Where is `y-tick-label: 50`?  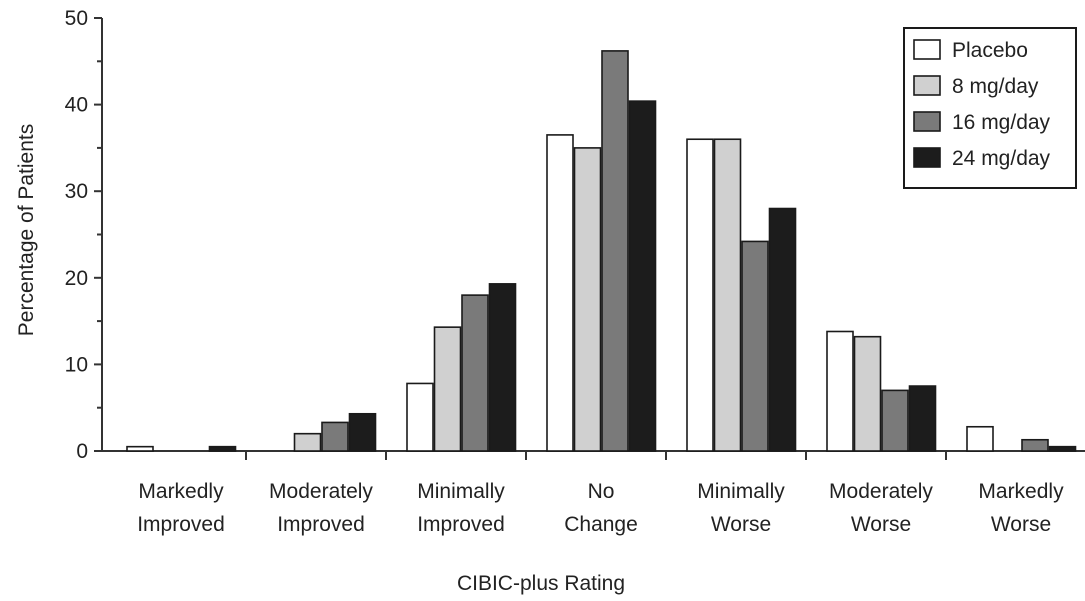 y-tick-label: 50 is located at coordinates (76, 18).